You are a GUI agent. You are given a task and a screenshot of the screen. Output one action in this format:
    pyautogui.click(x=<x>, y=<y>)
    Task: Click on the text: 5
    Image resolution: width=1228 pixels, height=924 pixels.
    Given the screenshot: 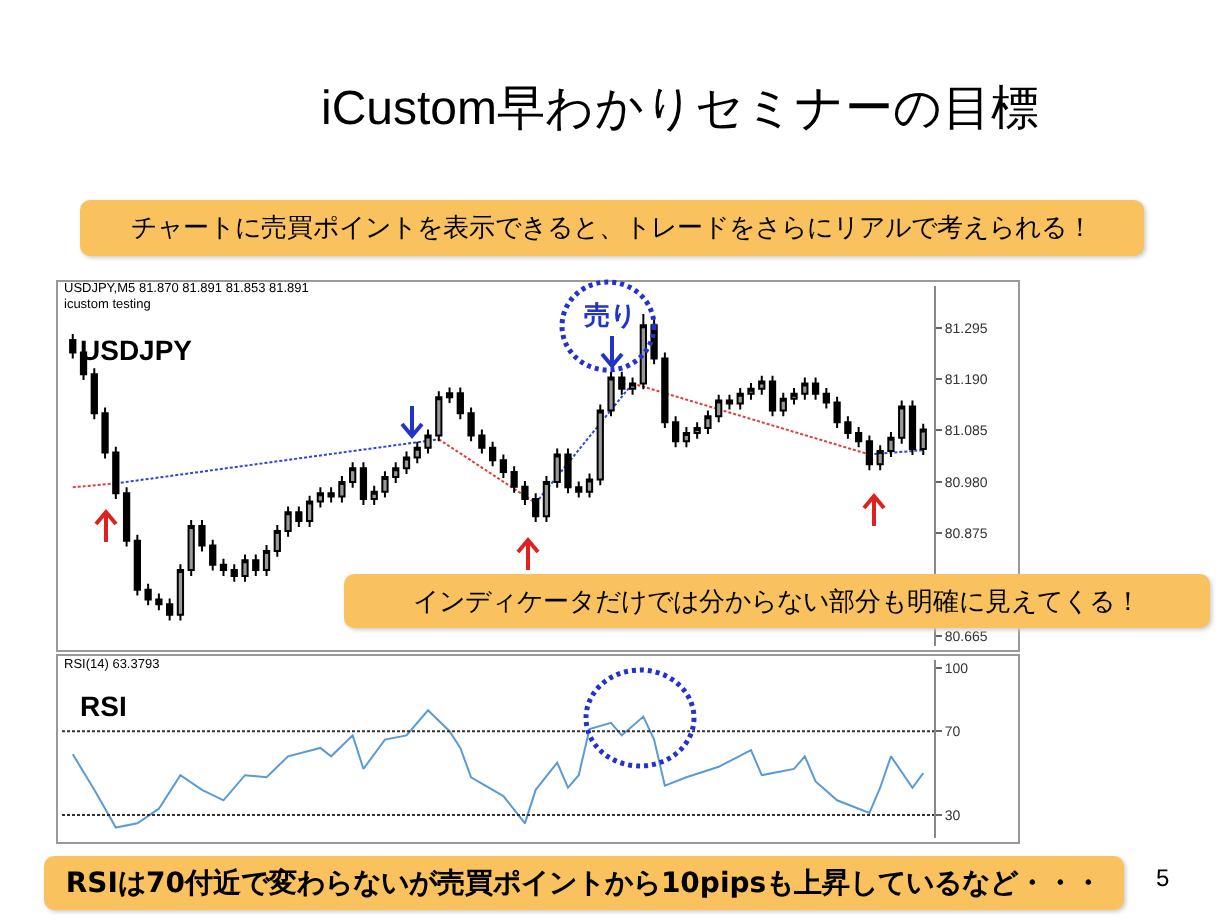 What is the action you would take?
    pyautogui.click(x=1163, y=878)
    